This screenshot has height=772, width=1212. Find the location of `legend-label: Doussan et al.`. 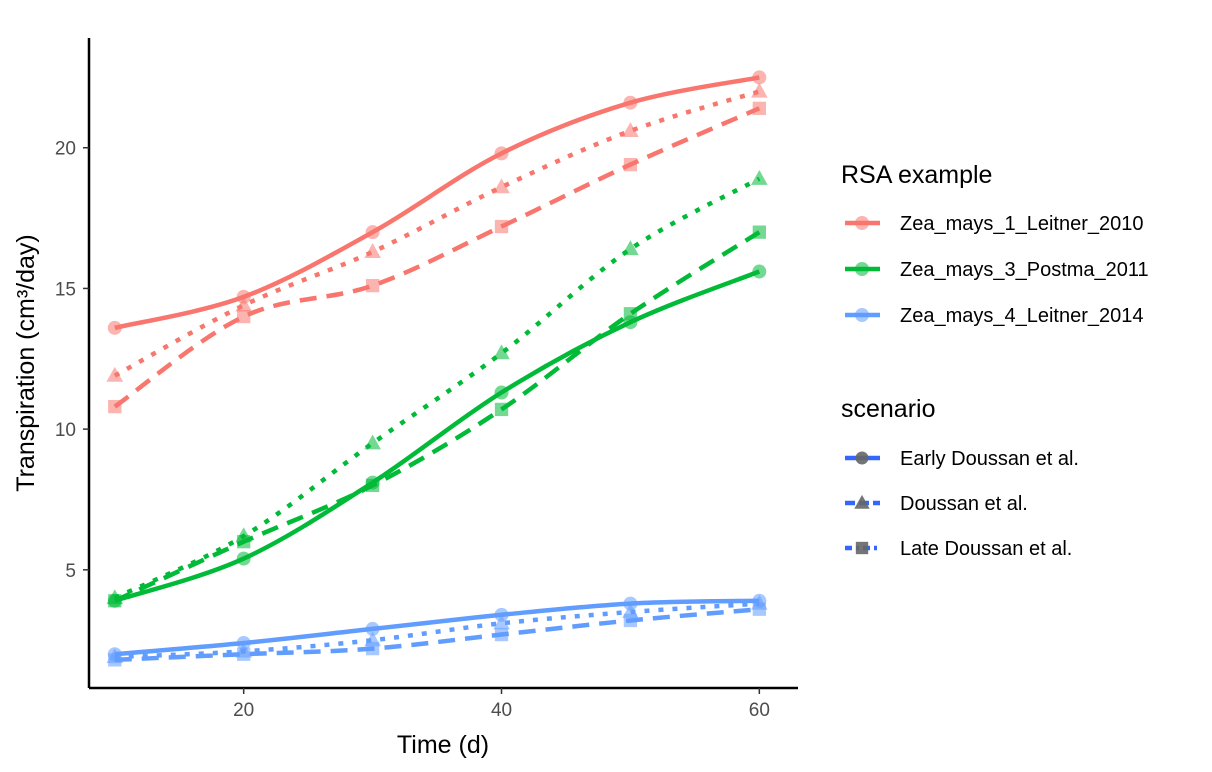

legend-label: Doussan et al. is located at coordinates (964, 504).